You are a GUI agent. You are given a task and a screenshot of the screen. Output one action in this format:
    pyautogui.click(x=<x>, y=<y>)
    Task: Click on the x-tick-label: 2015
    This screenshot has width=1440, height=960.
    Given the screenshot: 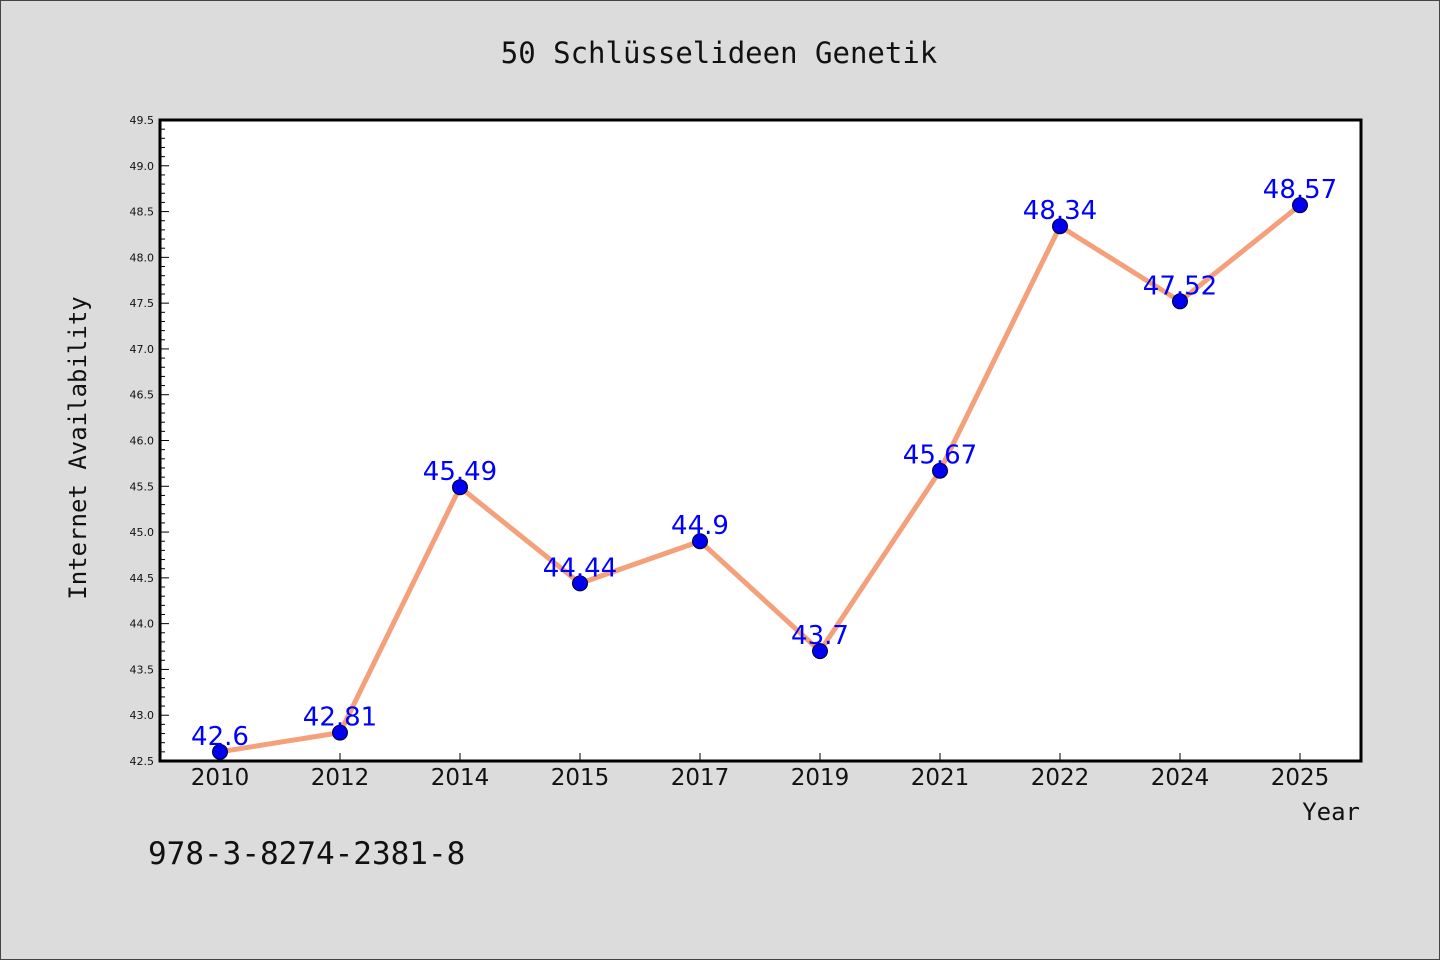 What is the action you would take?
    pyautogui.click(x=580, y=778)
    